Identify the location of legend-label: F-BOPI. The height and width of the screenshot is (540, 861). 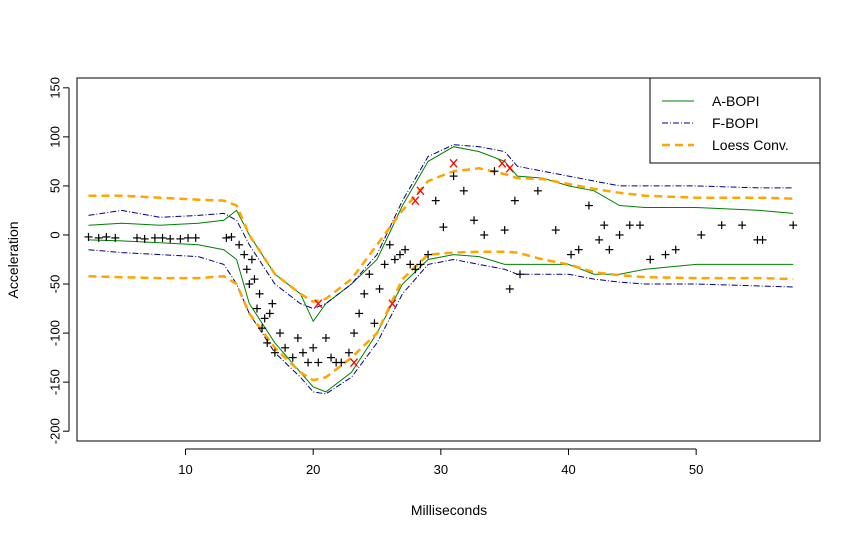
(735, 123).